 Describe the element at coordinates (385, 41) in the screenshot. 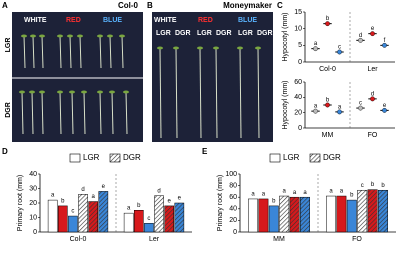

I see `significance-letter: f` at that location.